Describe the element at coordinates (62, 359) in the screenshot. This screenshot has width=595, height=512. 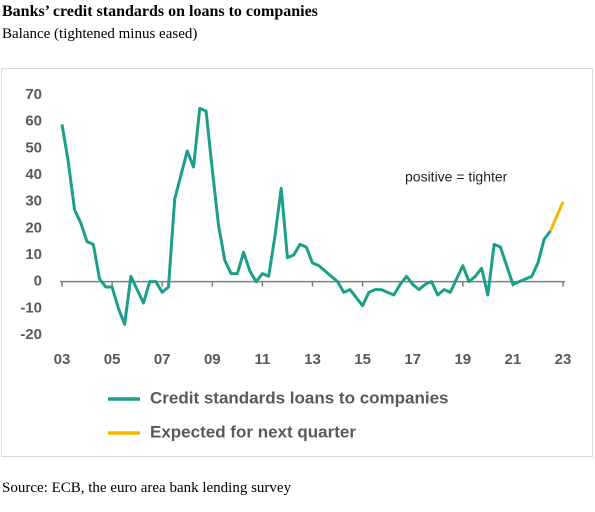
I see `x-tick-label: 03` at that location.